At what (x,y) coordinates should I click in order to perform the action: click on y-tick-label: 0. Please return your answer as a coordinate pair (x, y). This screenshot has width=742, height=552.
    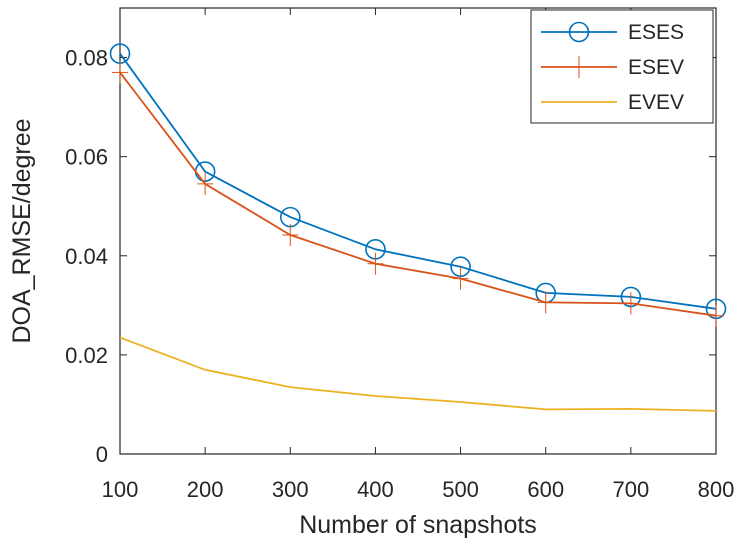
    Looking at the image, I should click on (102, 454).